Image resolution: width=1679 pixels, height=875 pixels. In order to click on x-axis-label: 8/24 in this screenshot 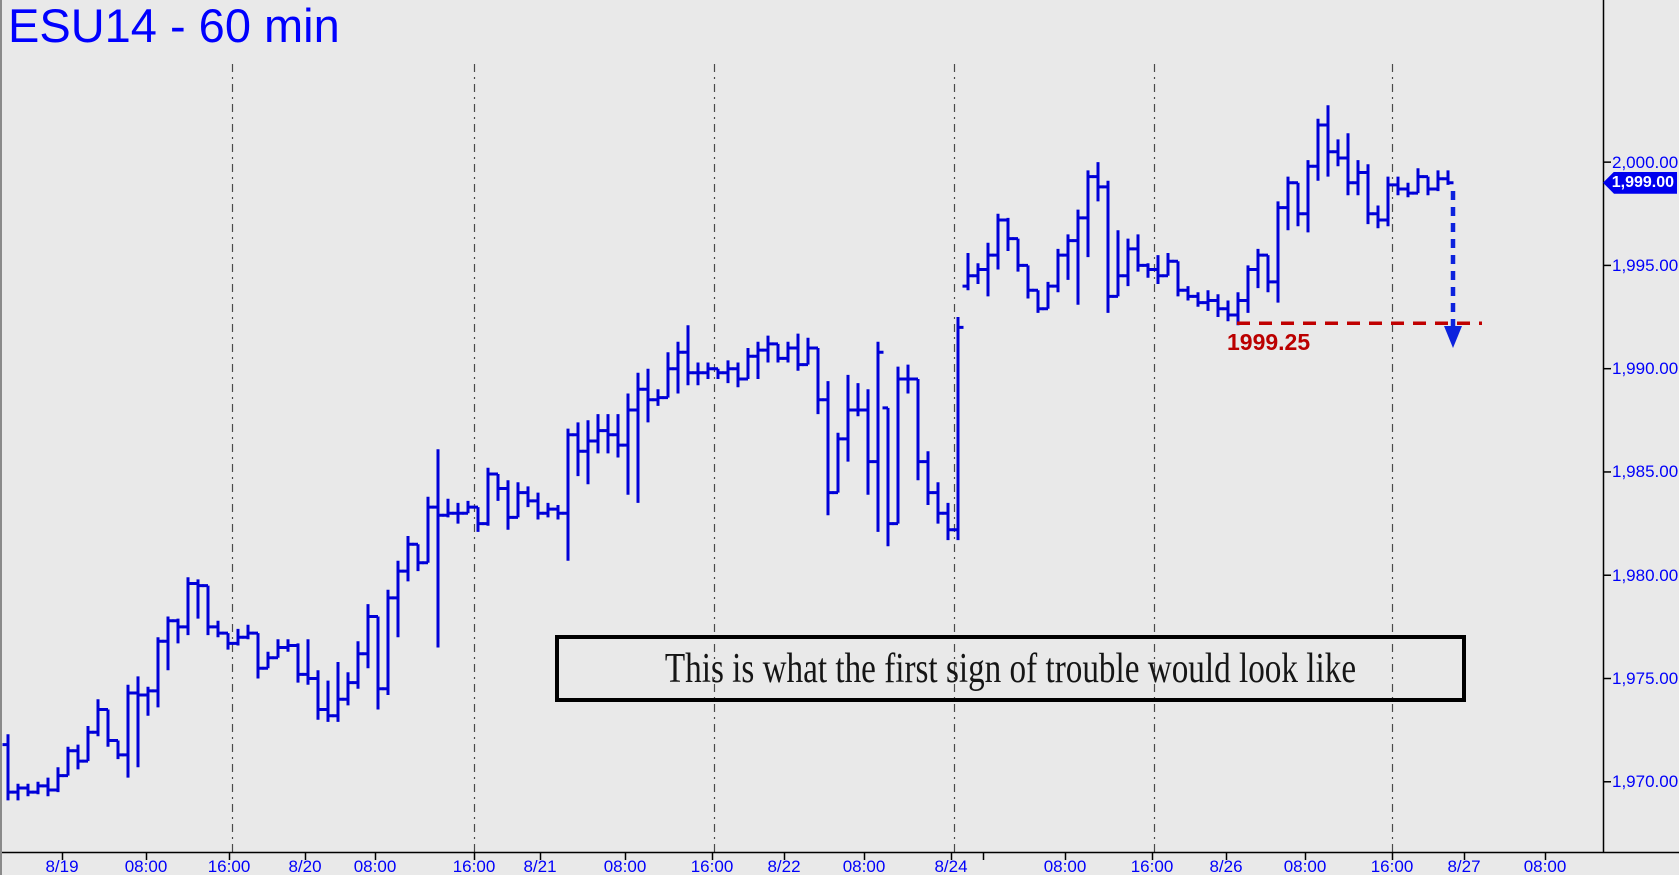, I will do `click(951, 866)`.